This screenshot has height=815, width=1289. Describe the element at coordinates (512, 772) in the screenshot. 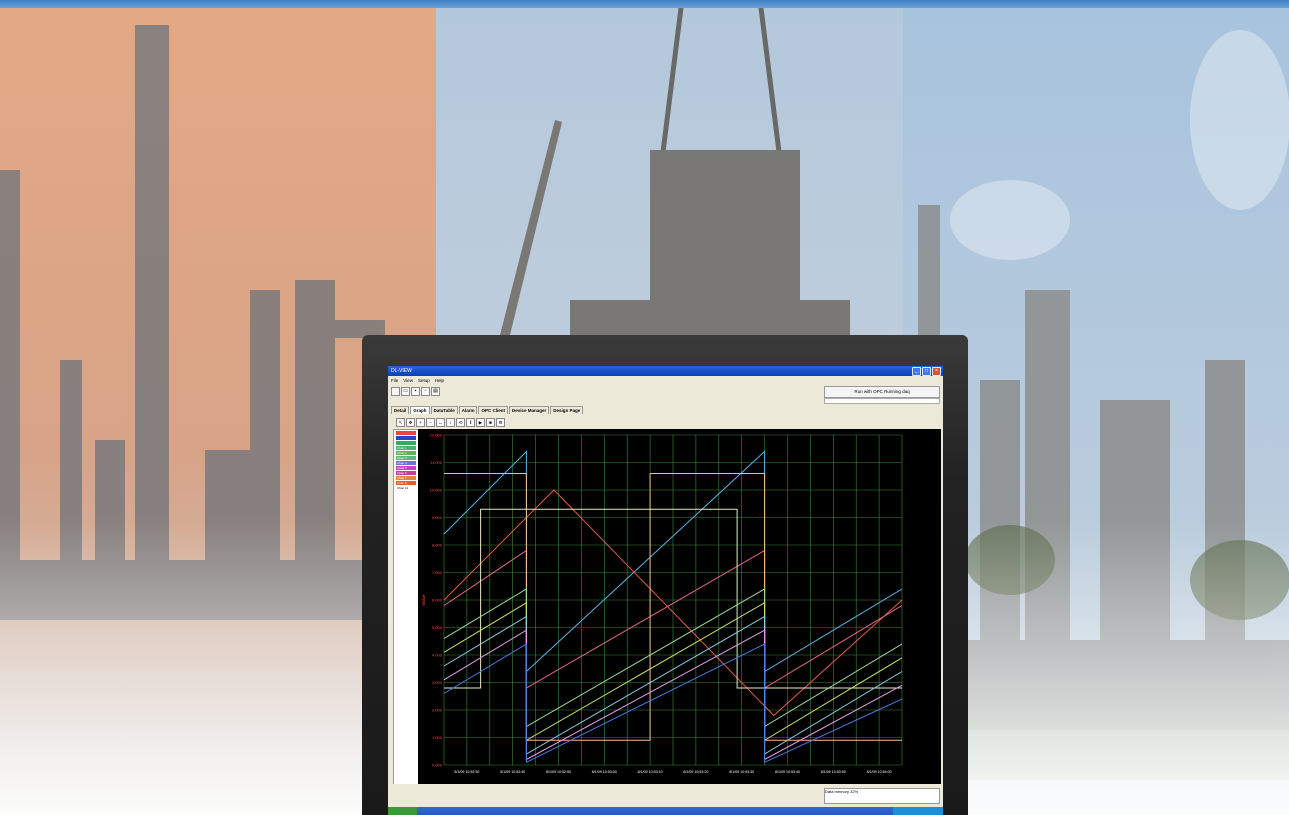

I see `x-tick-label: 8/1/09 10:52:40` at that location.